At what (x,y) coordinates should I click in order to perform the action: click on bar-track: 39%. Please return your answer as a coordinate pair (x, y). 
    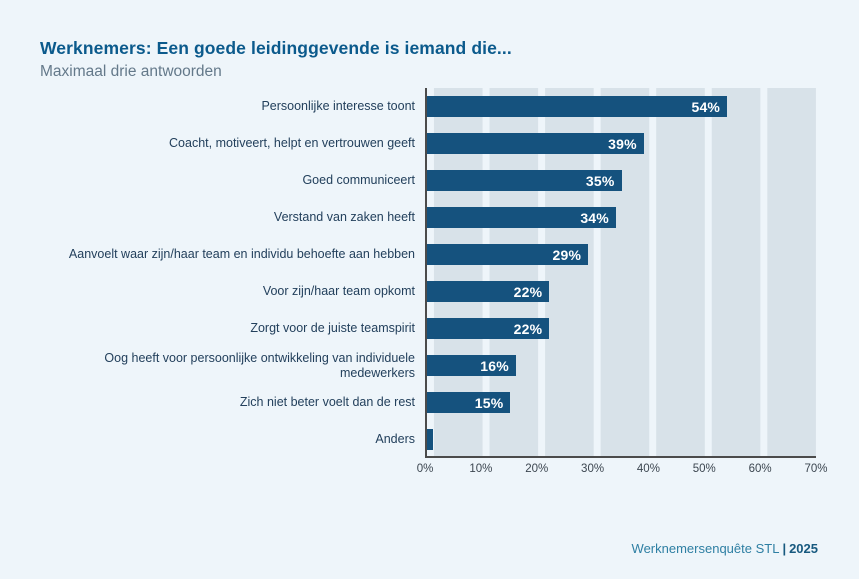
    Looking at the image, I should click on (620, 143).